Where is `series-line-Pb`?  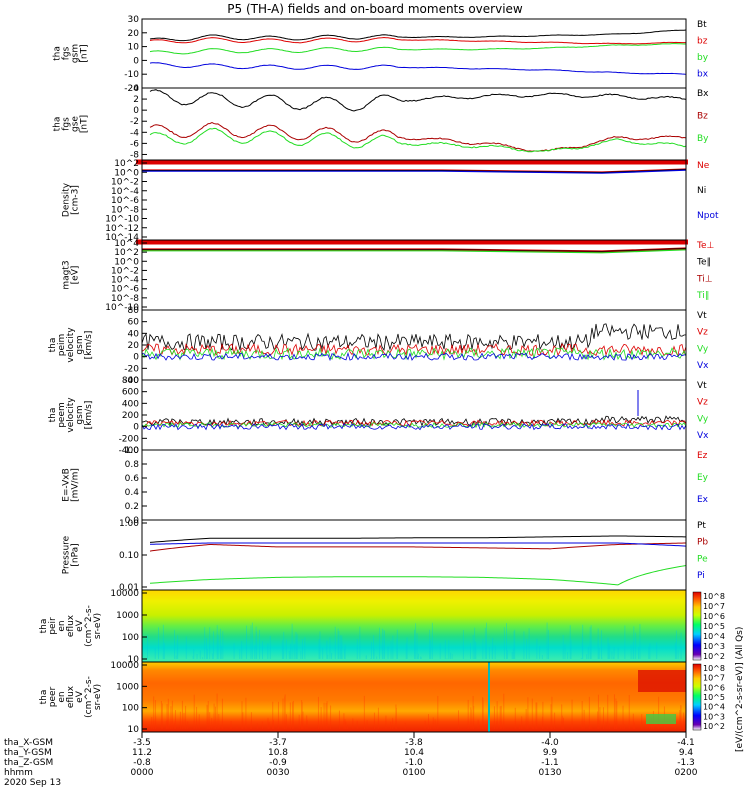 series-line-Pb is located at coordinates (418, 547).